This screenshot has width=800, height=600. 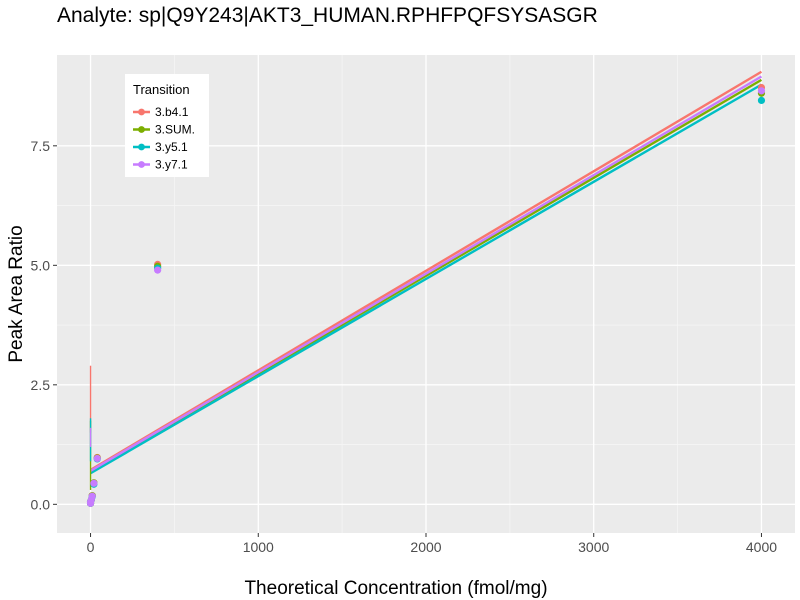 What do you see at coordinates (258, 547) in the screenshot?
I see `x-tick-label: 1000` at bounding box center [258, 547].